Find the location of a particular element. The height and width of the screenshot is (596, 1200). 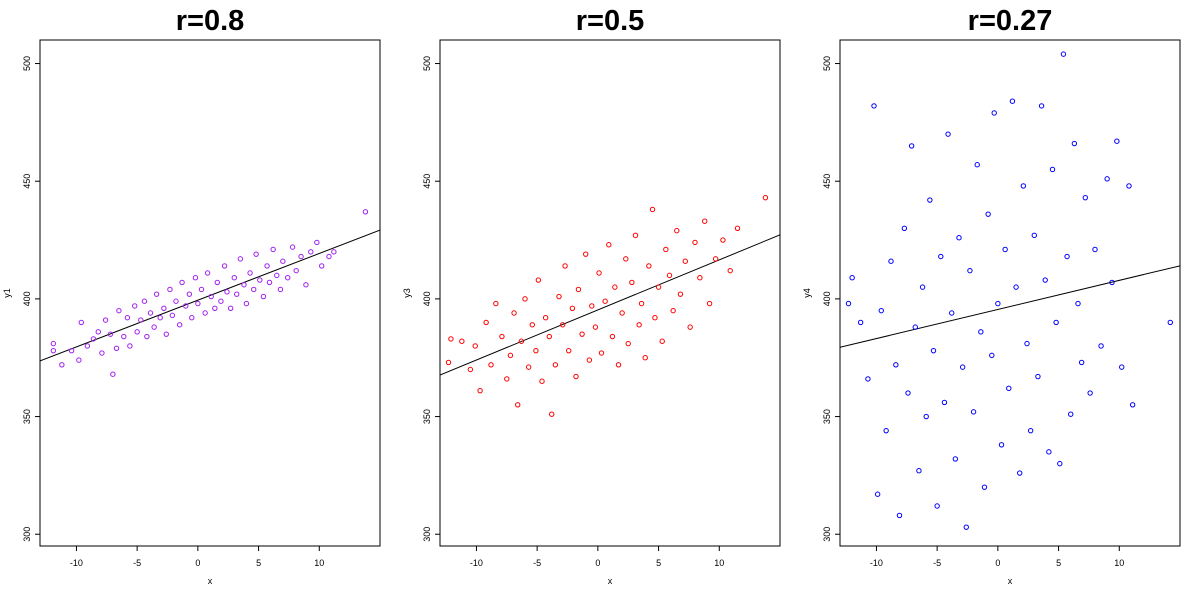

x-tick-label: 10 is located at coordinates (1119, 563).